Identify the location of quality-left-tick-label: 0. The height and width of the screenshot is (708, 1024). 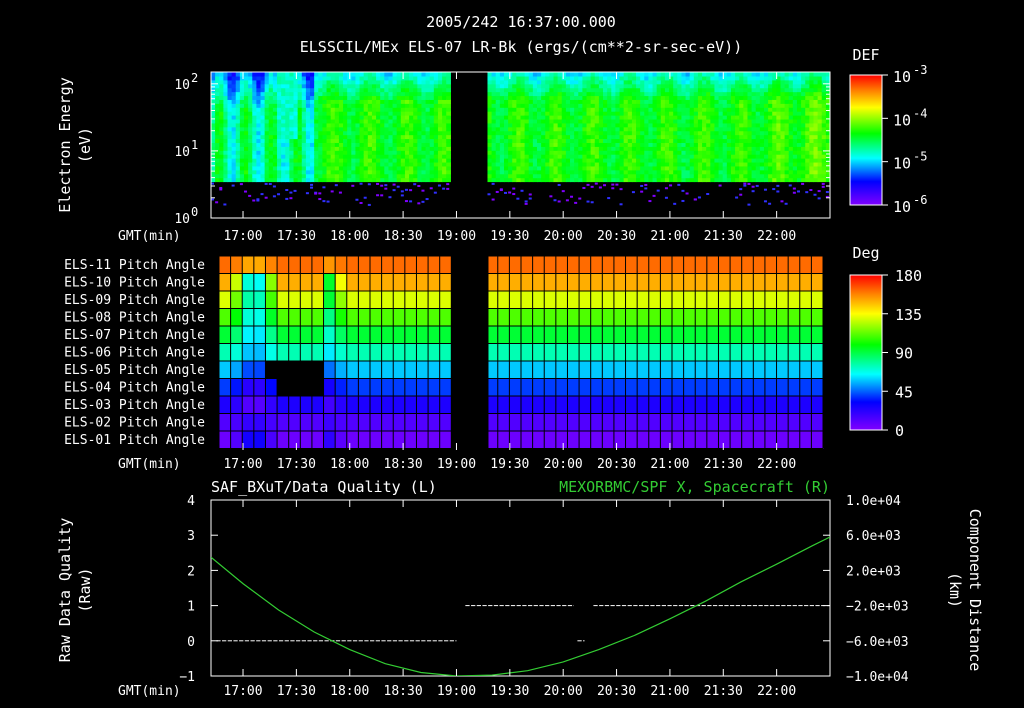
(191, 642).